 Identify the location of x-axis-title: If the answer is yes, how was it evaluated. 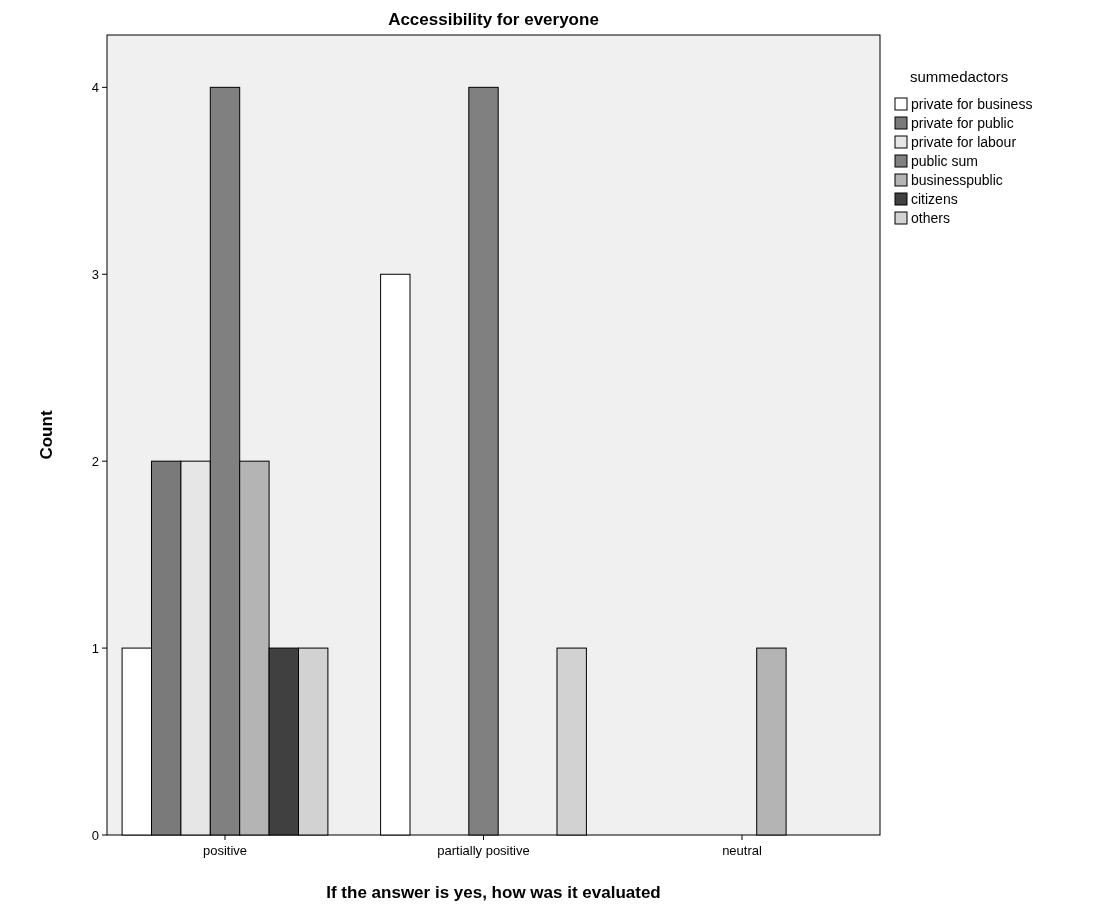
(493, 892).